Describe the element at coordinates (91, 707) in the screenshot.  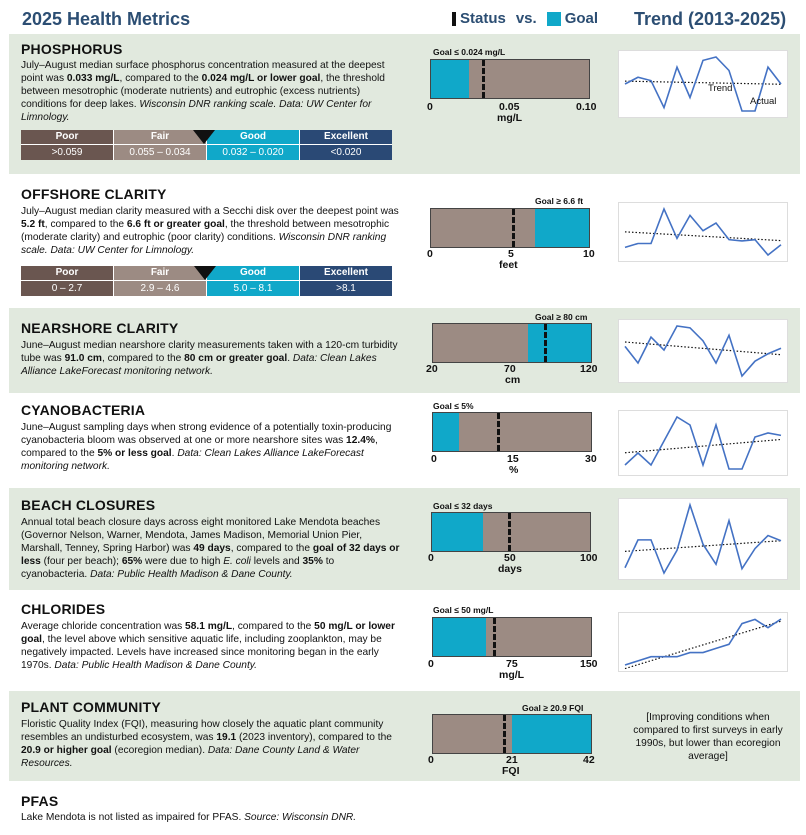
I see `section-title: PLANT COMMUNITY` at that location.